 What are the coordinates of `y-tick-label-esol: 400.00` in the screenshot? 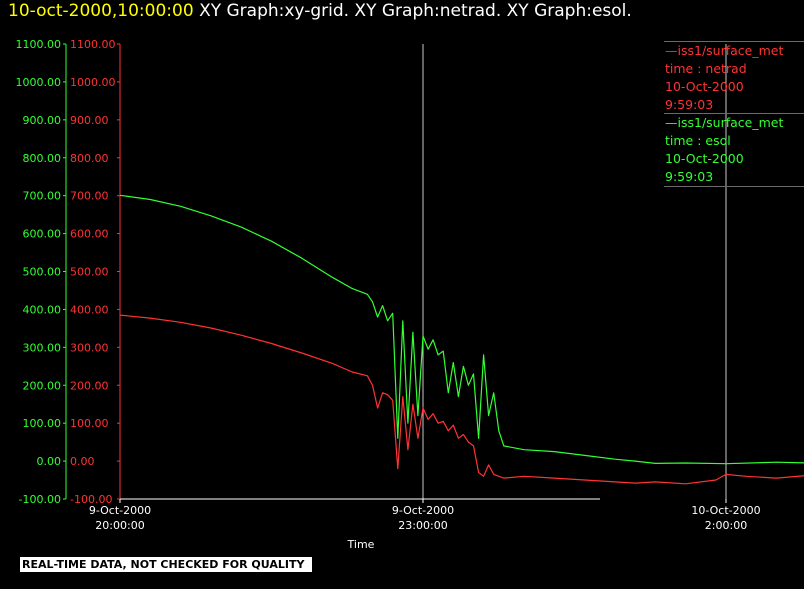 It's located at (42, 309).